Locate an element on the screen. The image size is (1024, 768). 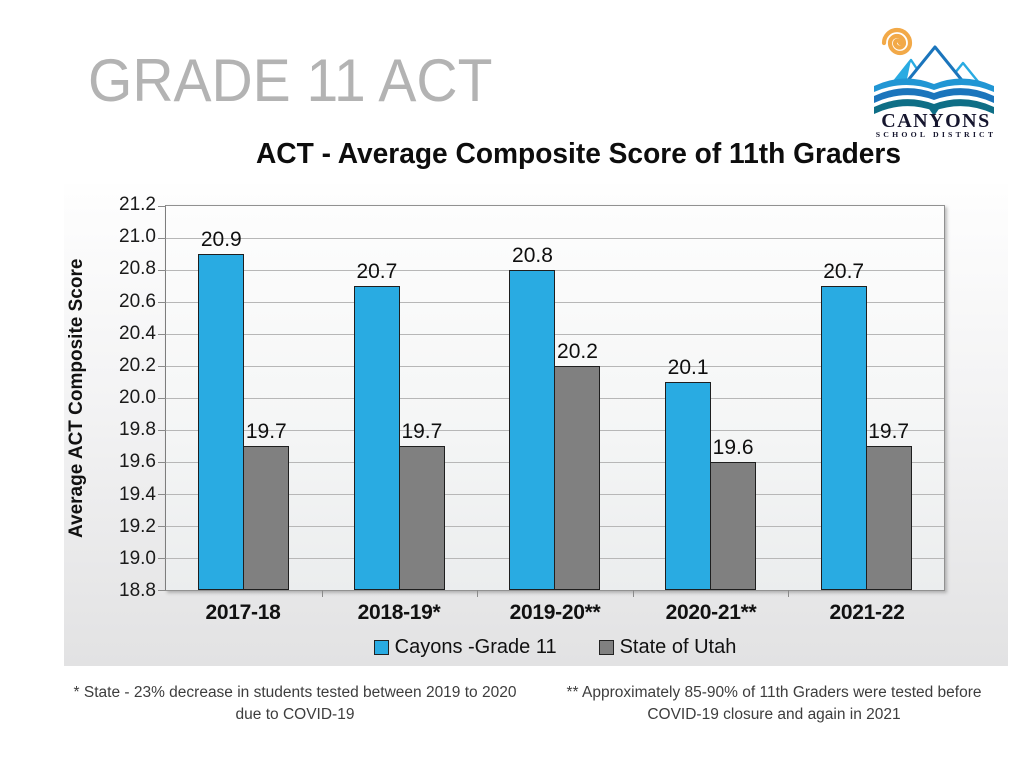
legend-item: State of Utah is located at coordinates (667, 647).